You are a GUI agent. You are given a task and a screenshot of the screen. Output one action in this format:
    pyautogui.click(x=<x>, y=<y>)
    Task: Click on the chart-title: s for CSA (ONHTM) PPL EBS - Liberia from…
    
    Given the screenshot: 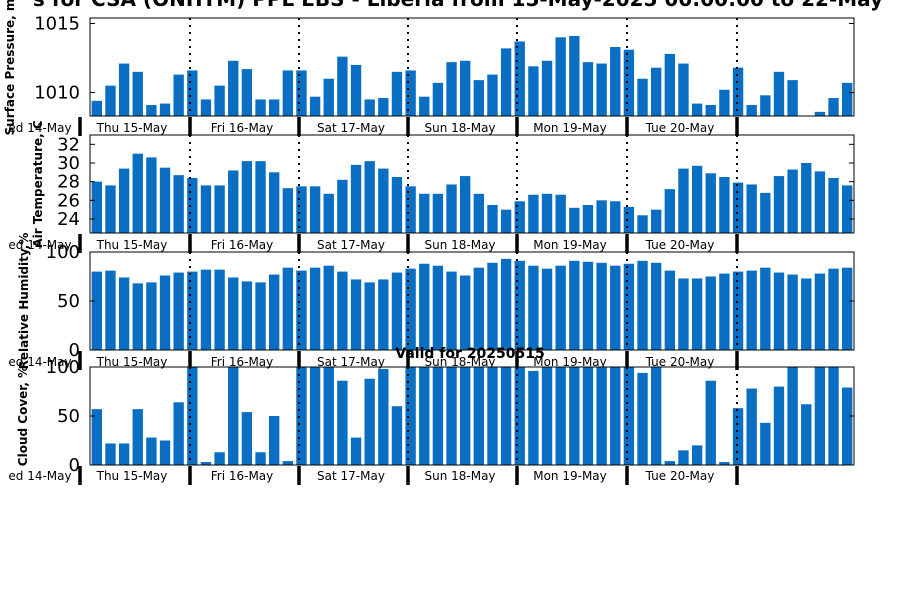 What is the action you would take?
    pyautogui.click(x=458, y=5)
    